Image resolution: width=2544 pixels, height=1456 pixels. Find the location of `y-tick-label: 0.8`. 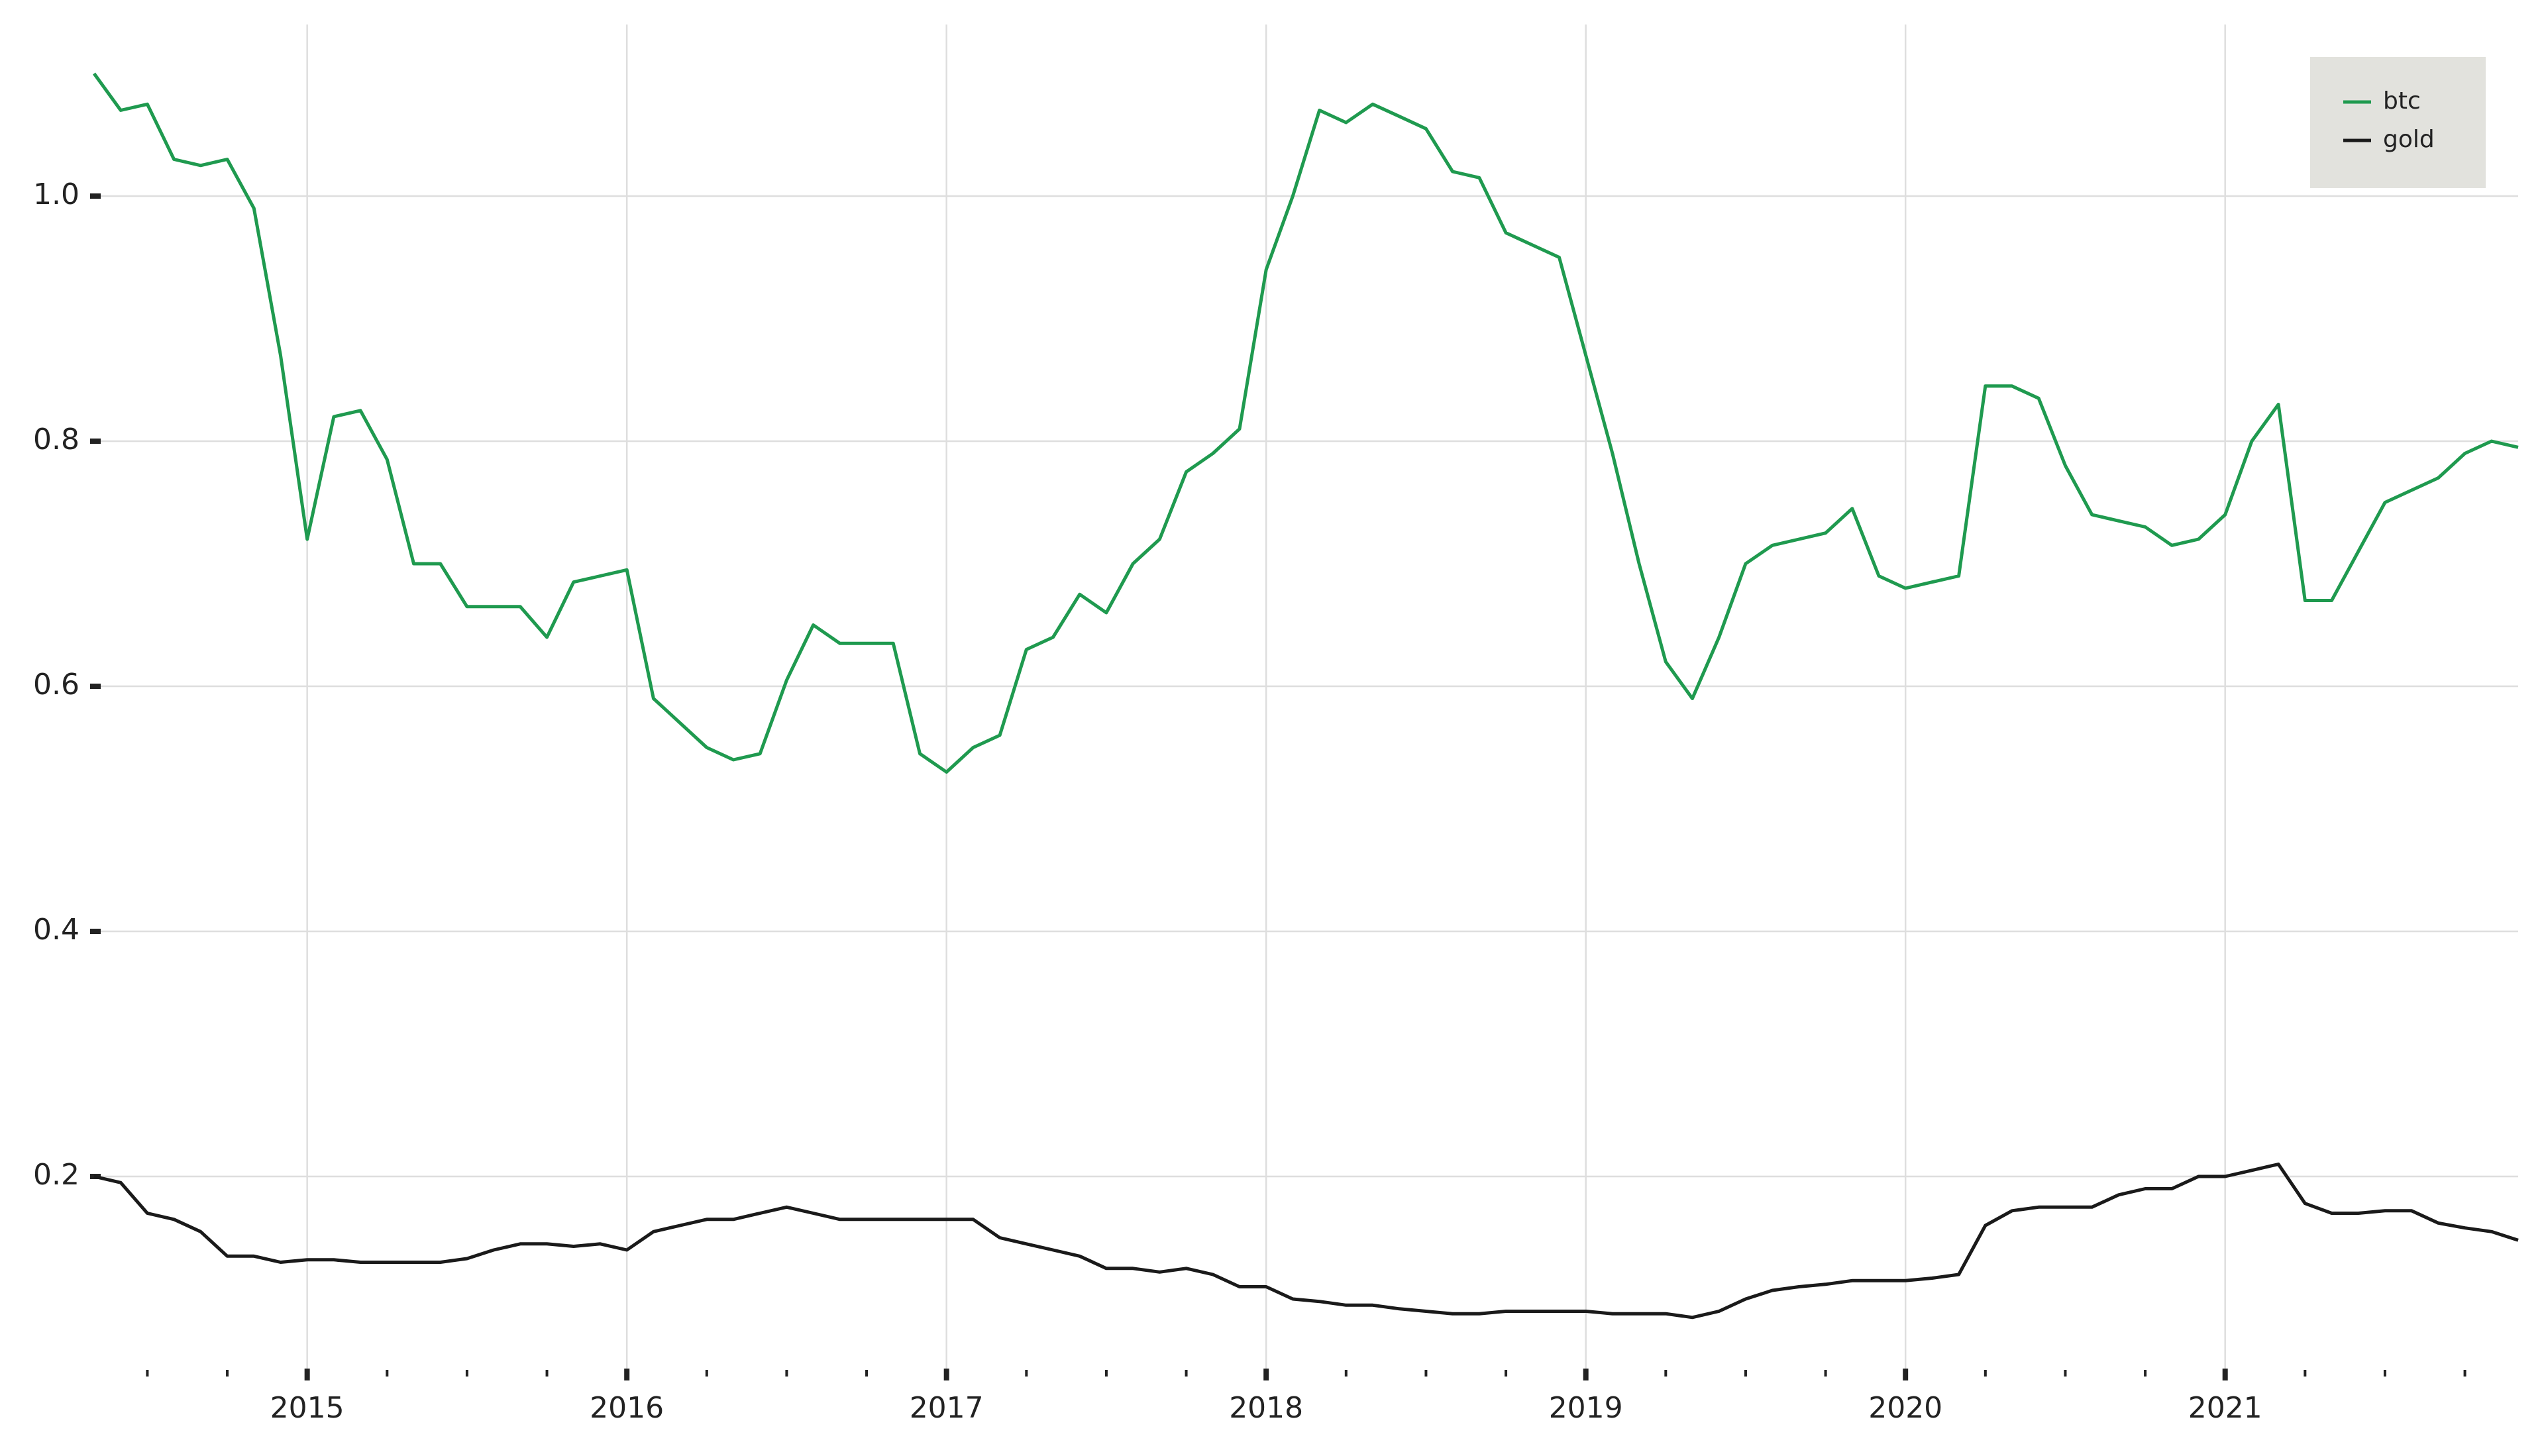

y-tick-label: 0.8 is located at coordinates (57, 439).